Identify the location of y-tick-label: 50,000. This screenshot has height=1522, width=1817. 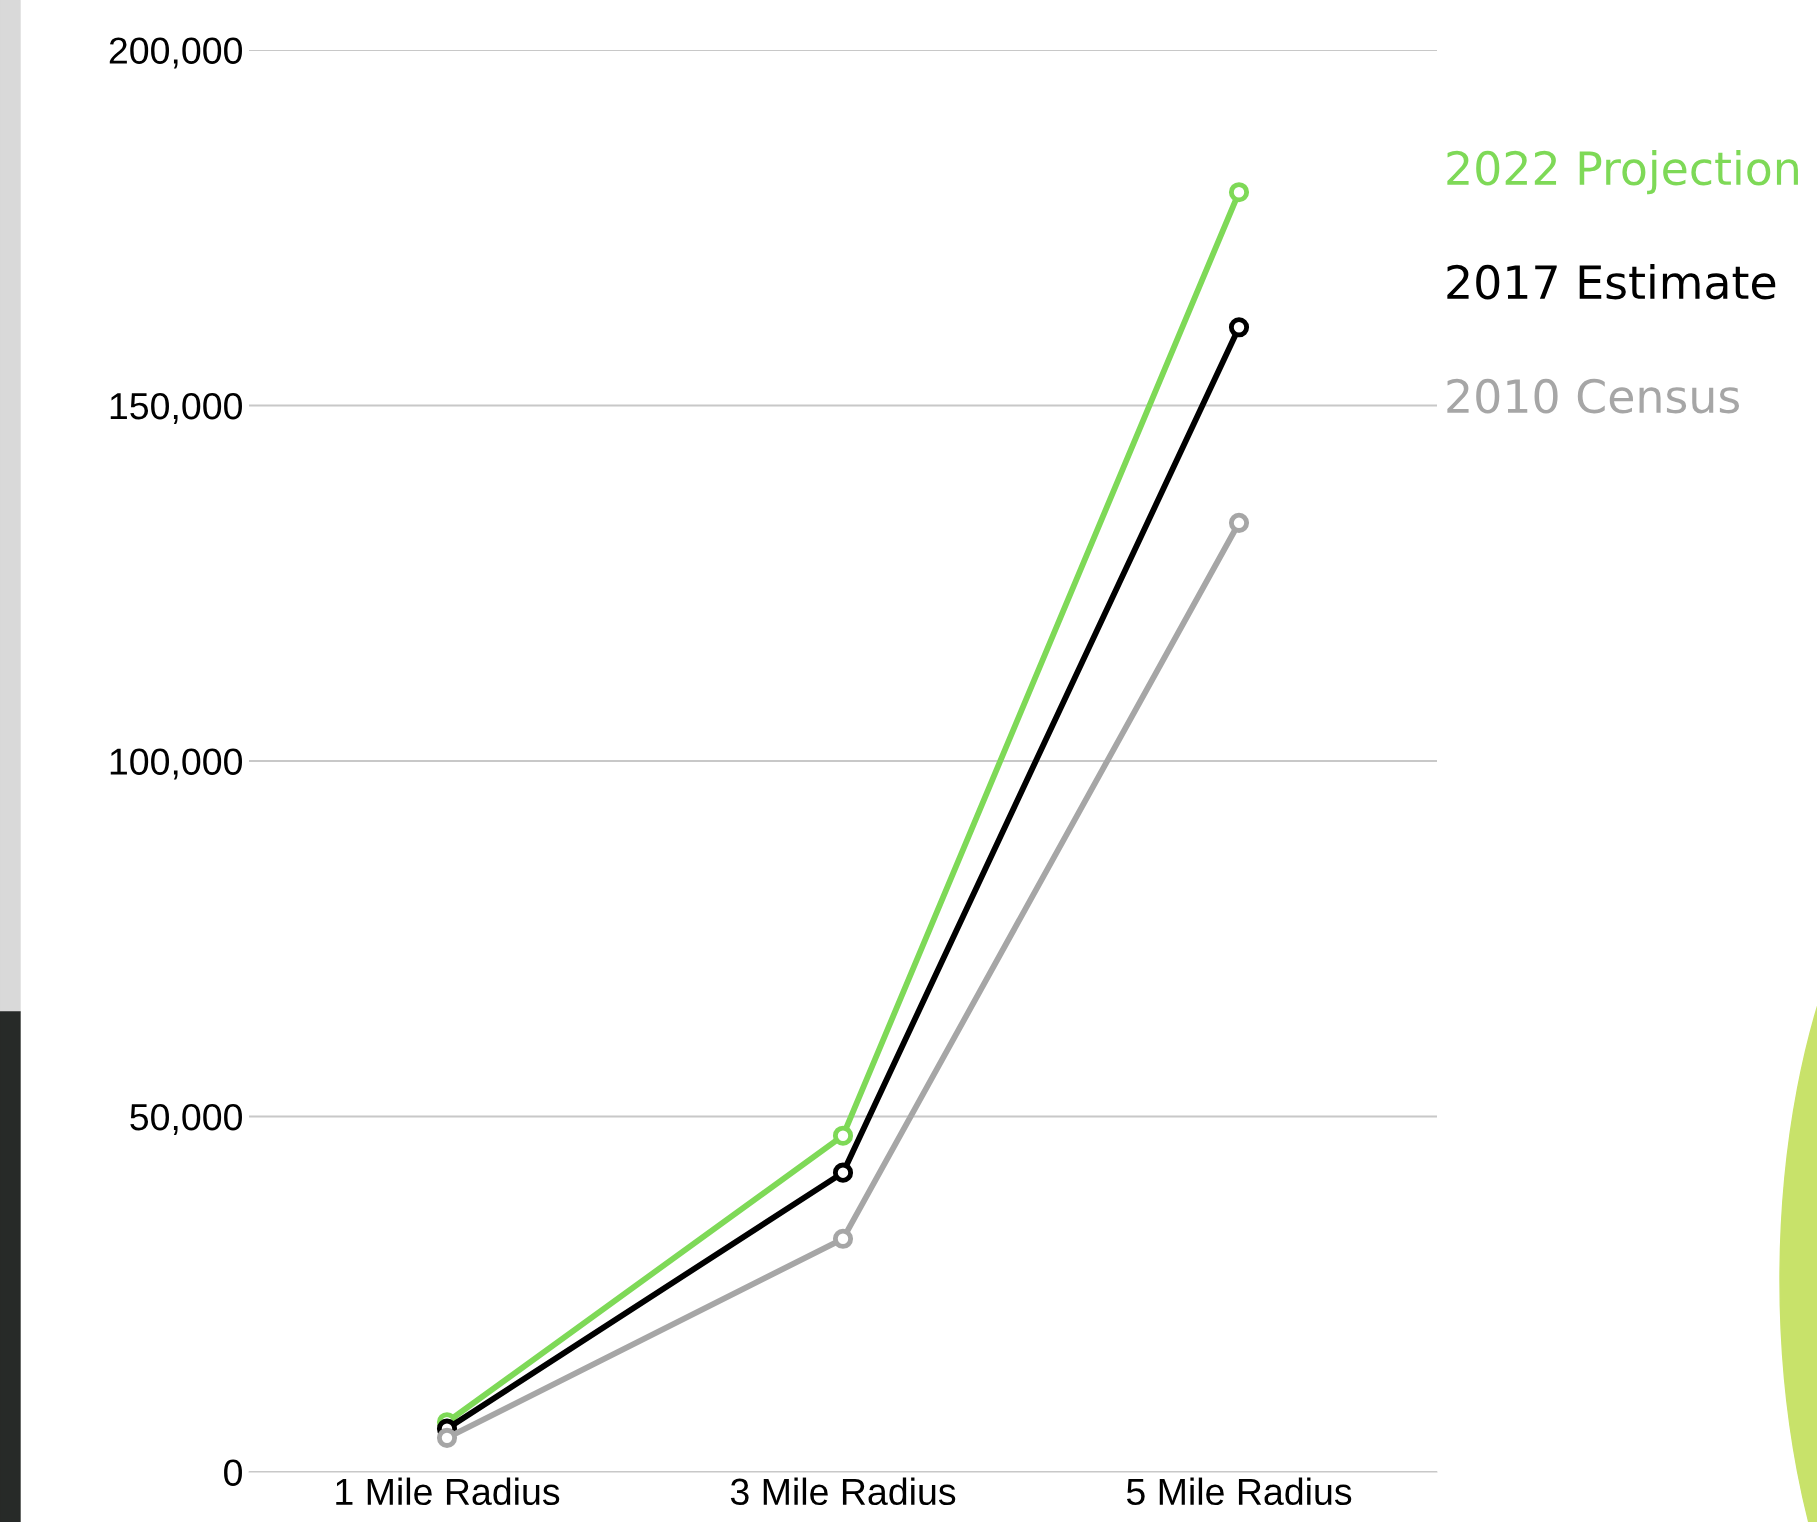
(186, 1119).